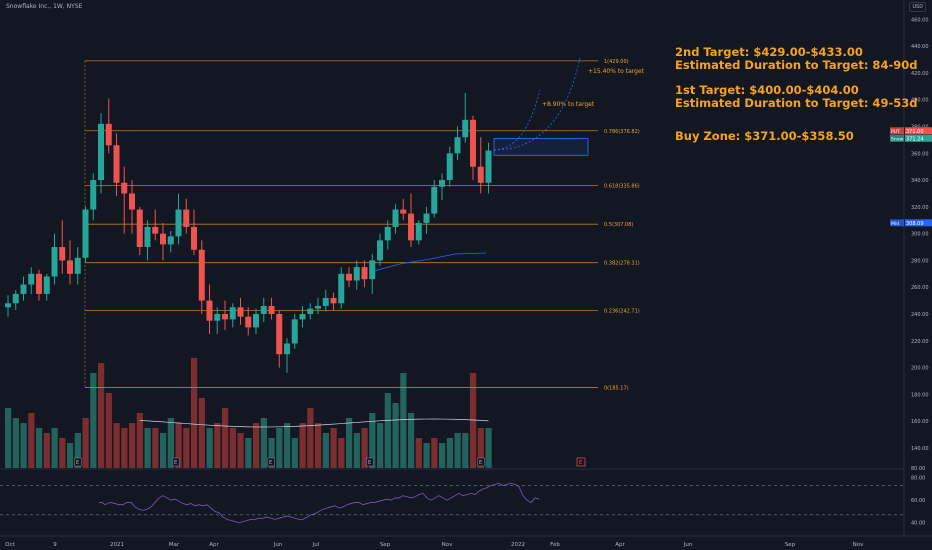 The image size is (932, 550). What do you see at coordinates (920, 154) in the screenshot?
I see `price-tick-label: 360.00` at bounding box center [920, 154].